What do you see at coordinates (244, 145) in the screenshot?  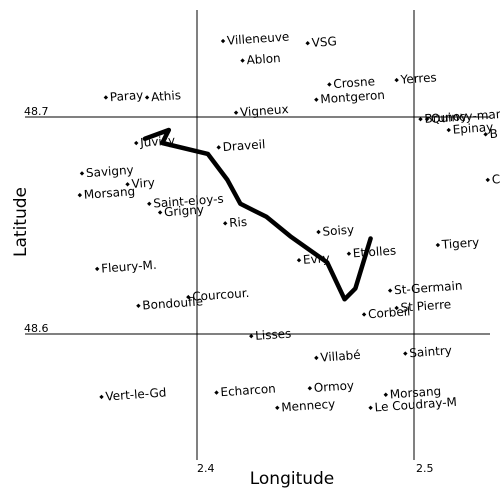 I see `town-label: Draveil` at bounding box center [244, 145].